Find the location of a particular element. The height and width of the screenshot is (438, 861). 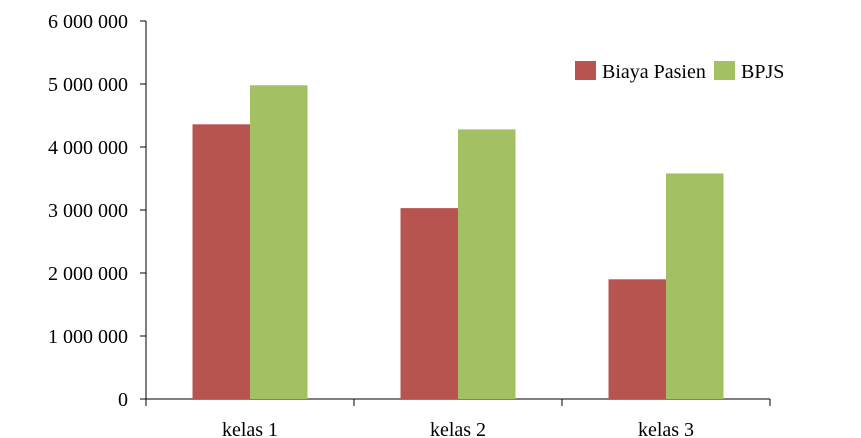

y-tick-label: 3 000 000 is located at coordinates (88, 211).